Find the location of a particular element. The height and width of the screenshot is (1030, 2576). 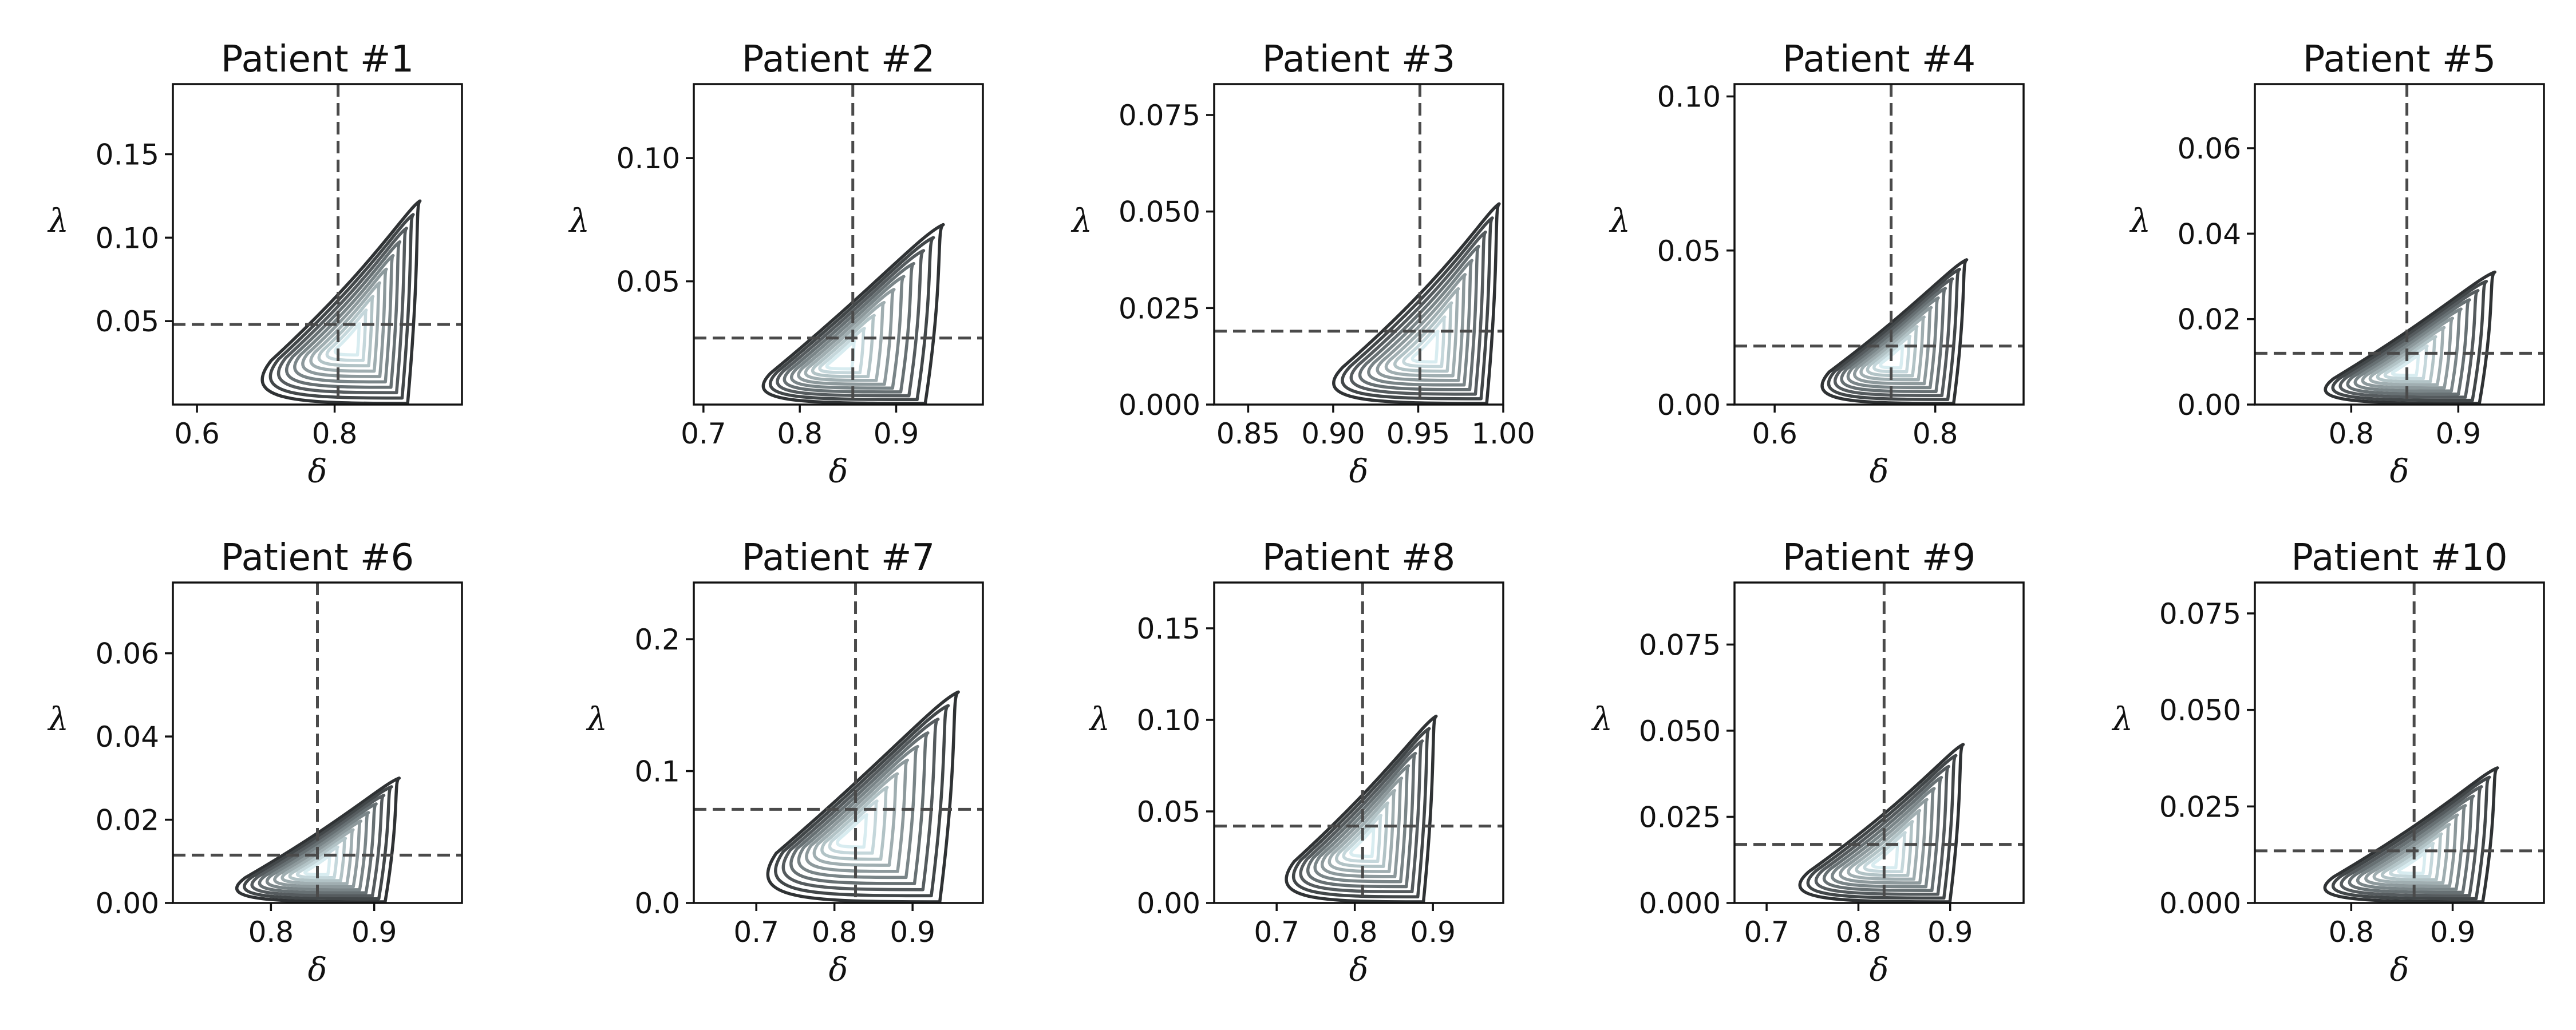

y-tick-label: 0.02 is located at coordinates (2209, 319).